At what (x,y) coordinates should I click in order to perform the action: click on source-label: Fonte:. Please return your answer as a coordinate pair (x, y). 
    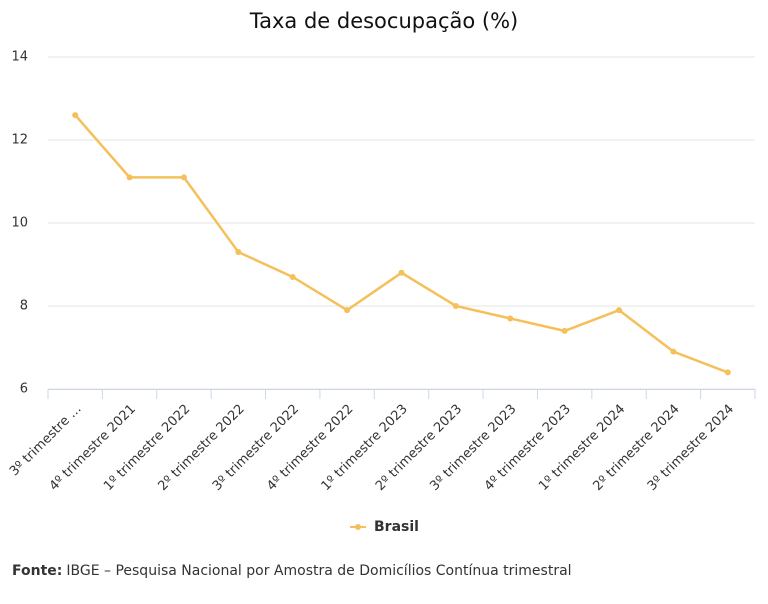
    Looking at the image, I should click on (37, 571).